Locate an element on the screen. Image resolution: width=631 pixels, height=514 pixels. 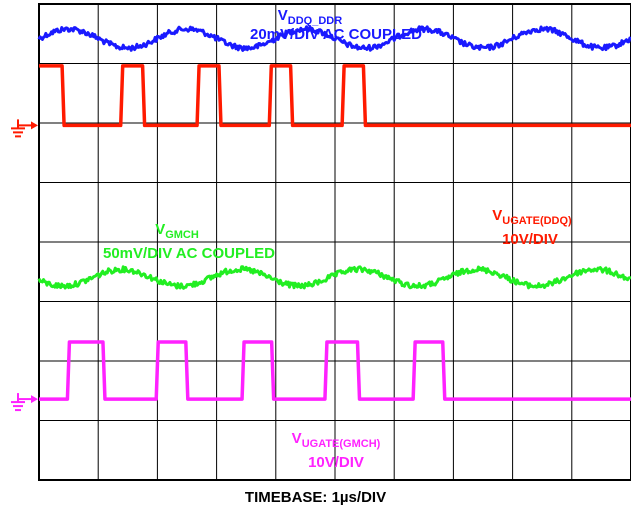
trace-ddq-ddr is located at coordinates (334, 38).